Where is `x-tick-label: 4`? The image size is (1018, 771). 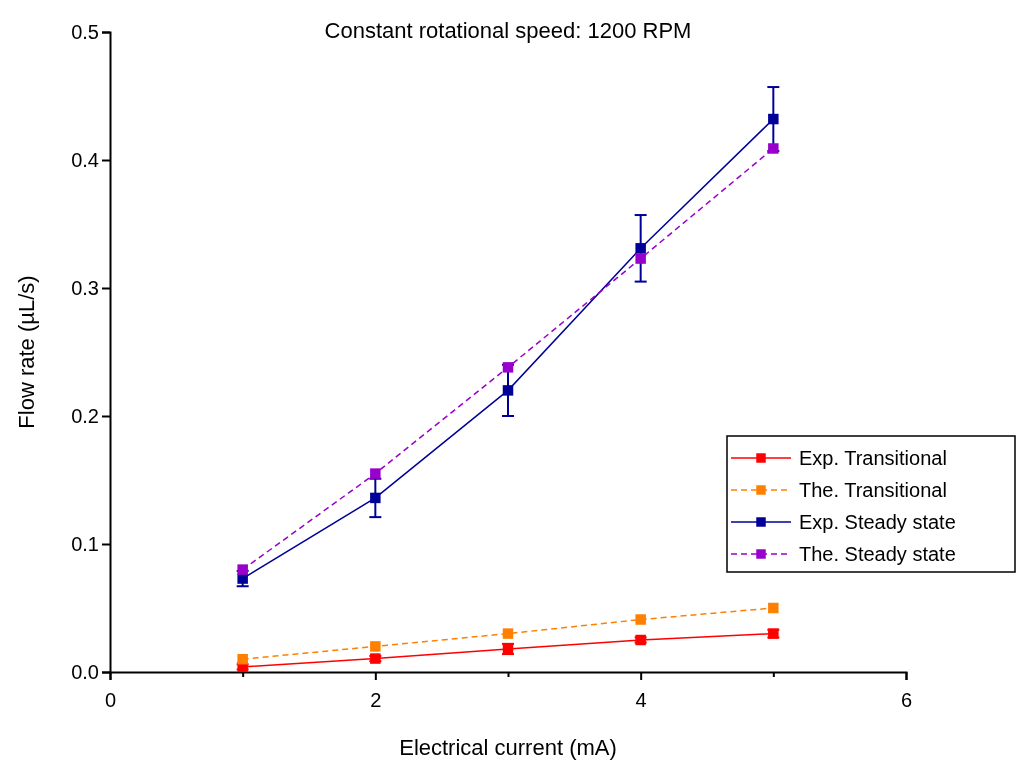 x-tick-label: 4 is located at coordinates (641, 700).